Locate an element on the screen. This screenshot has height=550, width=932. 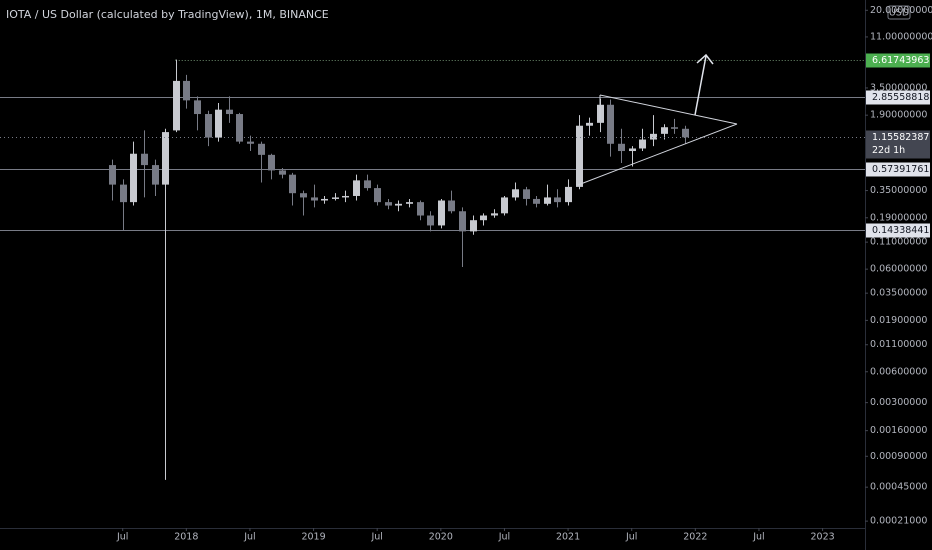
x-tick-label: 2023 is located at coordinates (822, 537).